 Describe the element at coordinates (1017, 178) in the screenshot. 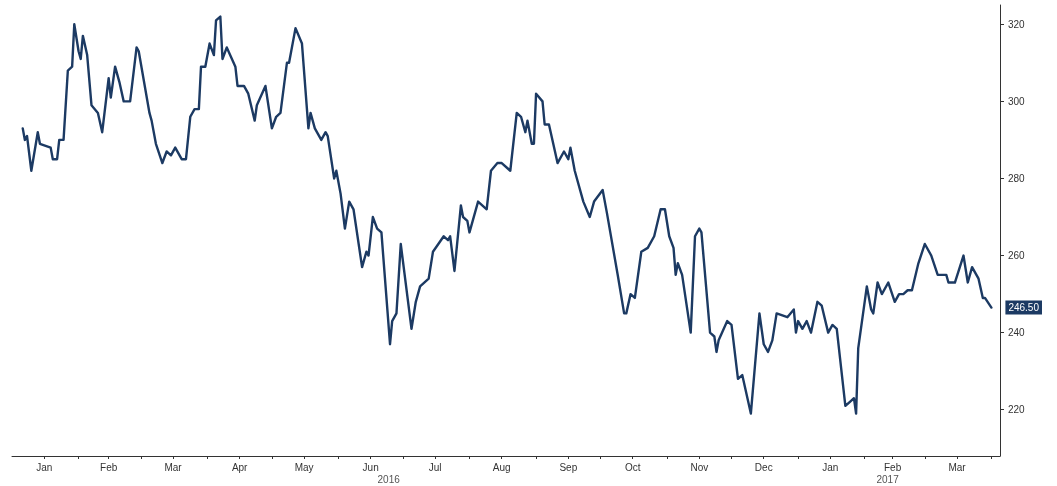

I see `y-tick-label: 280` at that location.